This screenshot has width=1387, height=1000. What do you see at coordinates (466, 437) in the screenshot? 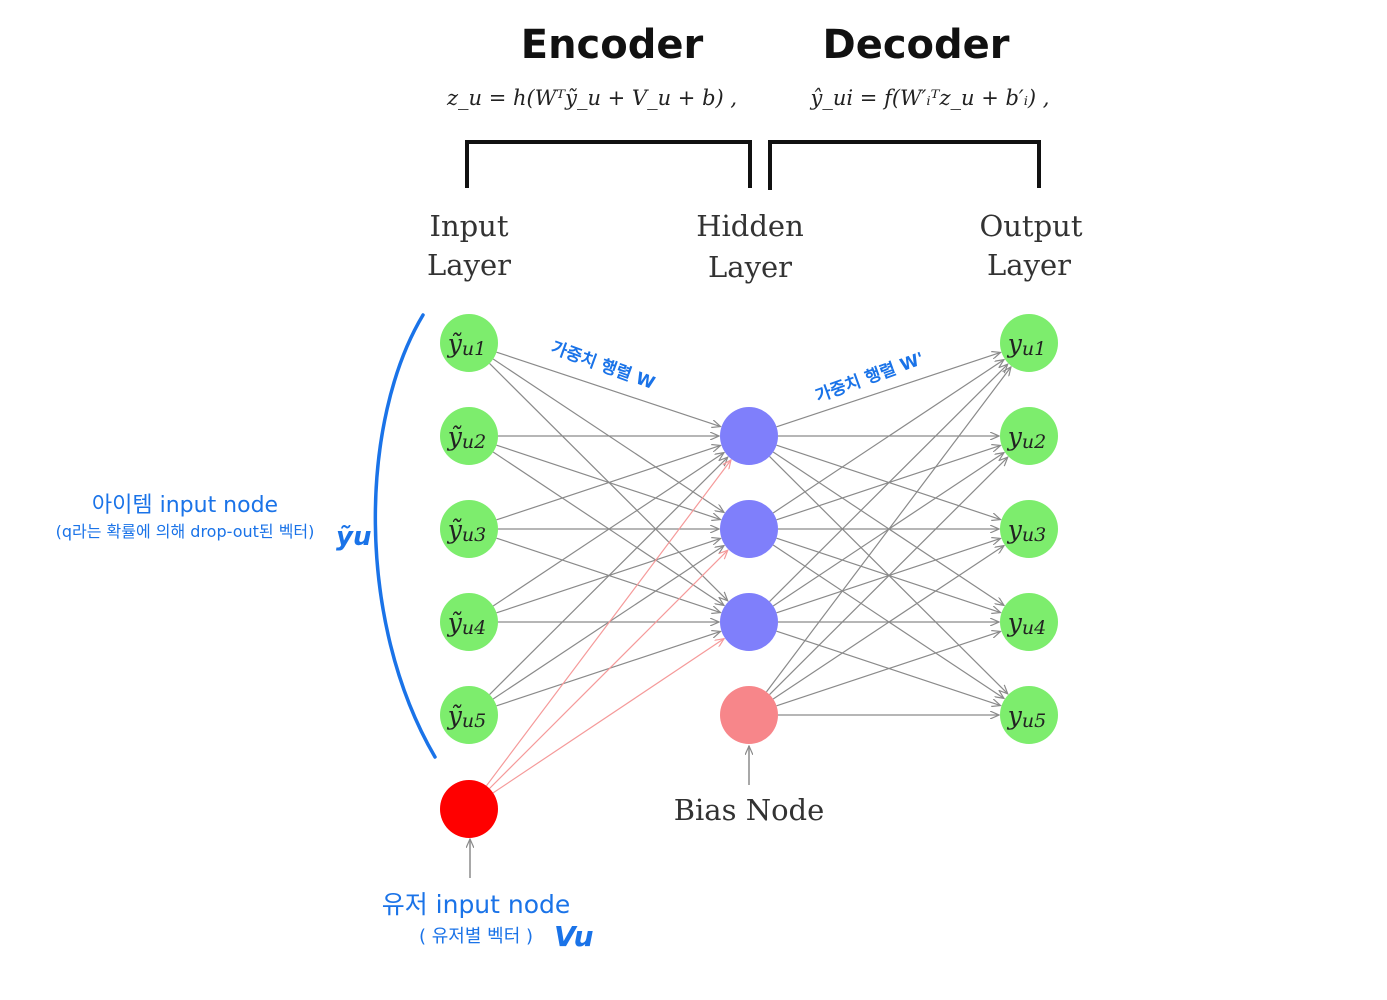
I see `input-node-label: ỹu2` at bounding box center [466, 437].